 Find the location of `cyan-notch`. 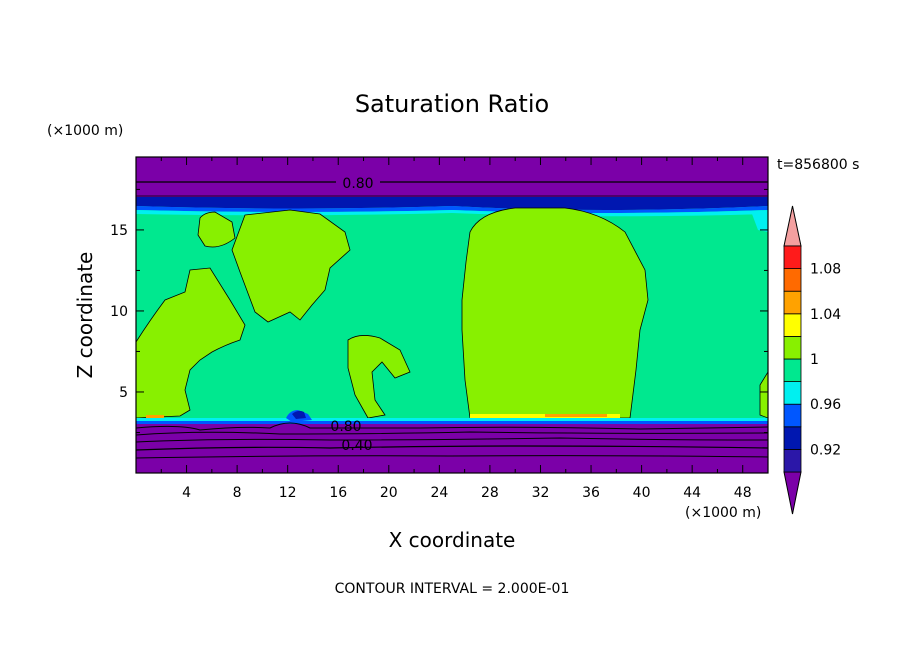

cyan-notch is located at coordinates (760, 222).